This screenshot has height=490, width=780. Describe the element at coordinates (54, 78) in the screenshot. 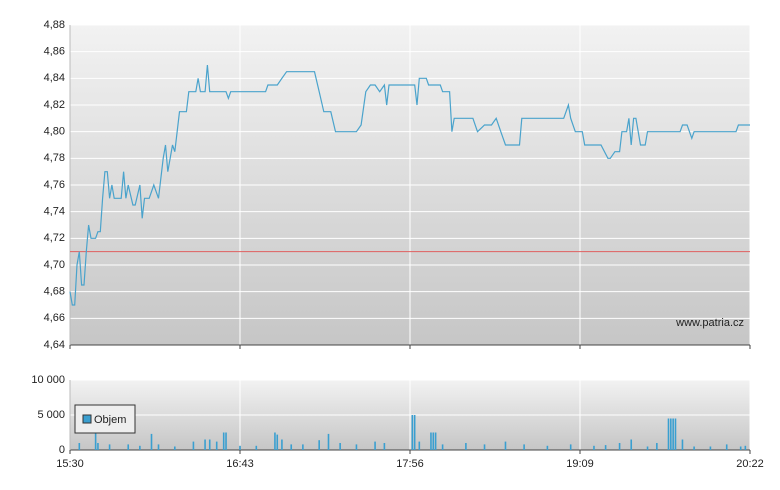

I see `y-tick-label: 4,84` at that location.